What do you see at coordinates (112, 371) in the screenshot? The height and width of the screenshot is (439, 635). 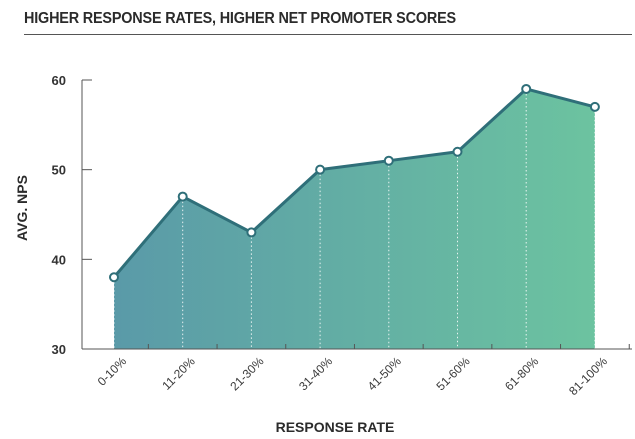 I see `x-tick-label: 0-10%` at bounding box center [112, 371].